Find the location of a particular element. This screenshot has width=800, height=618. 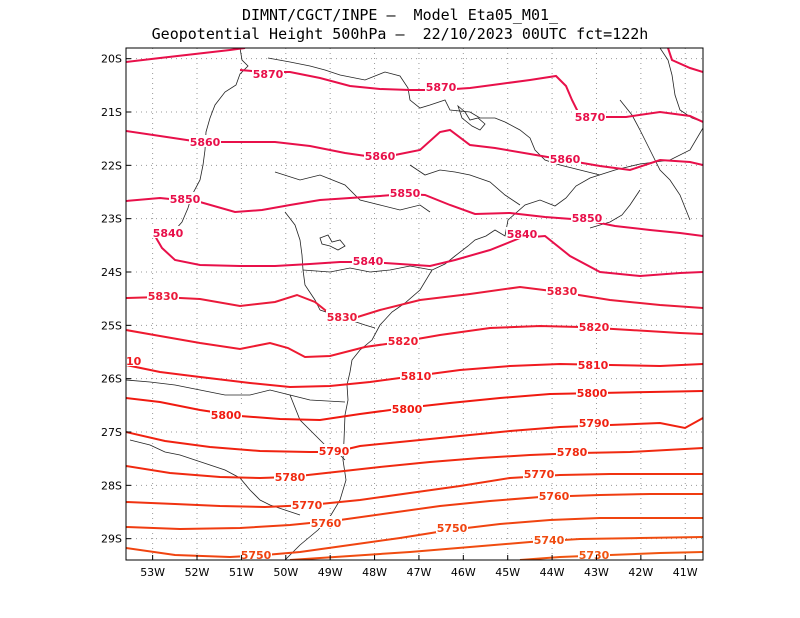

lon-tick-label: 49W is located at coordinates (330, 572).